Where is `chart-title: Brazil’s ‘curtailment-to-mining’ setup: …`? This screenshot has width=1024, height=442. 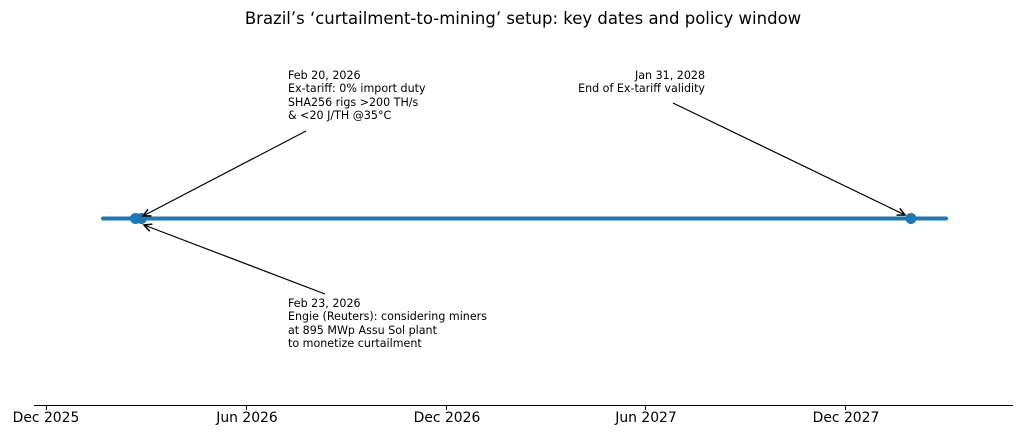
chart-title: Brazil’s ‘curtailment-to-mining’ setup: … is located at coordinates (523, 18).